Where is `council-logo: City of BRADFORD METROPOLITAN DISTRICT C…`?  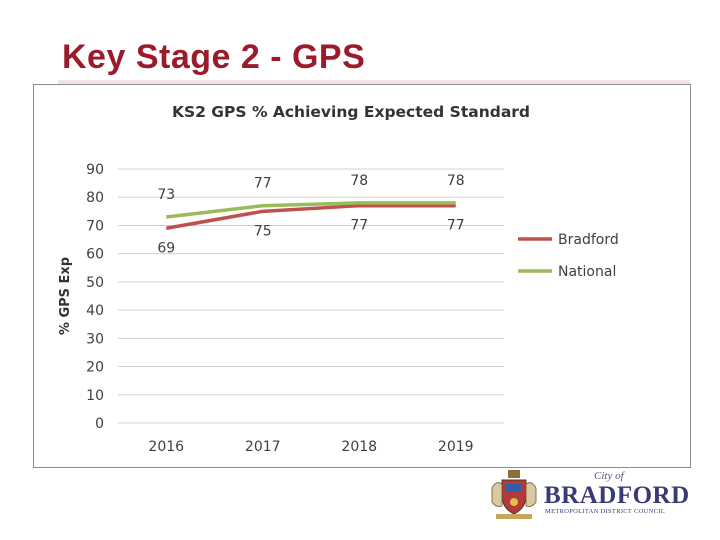
council-logo: City of BRADFORD METROPOLITAN DISTRICT C… is located at coordinates (589, 495).